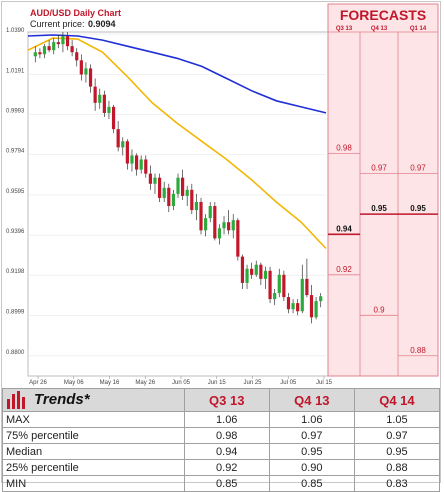  I want to click on y-tick-label: 0.8800, so click(15, 353).